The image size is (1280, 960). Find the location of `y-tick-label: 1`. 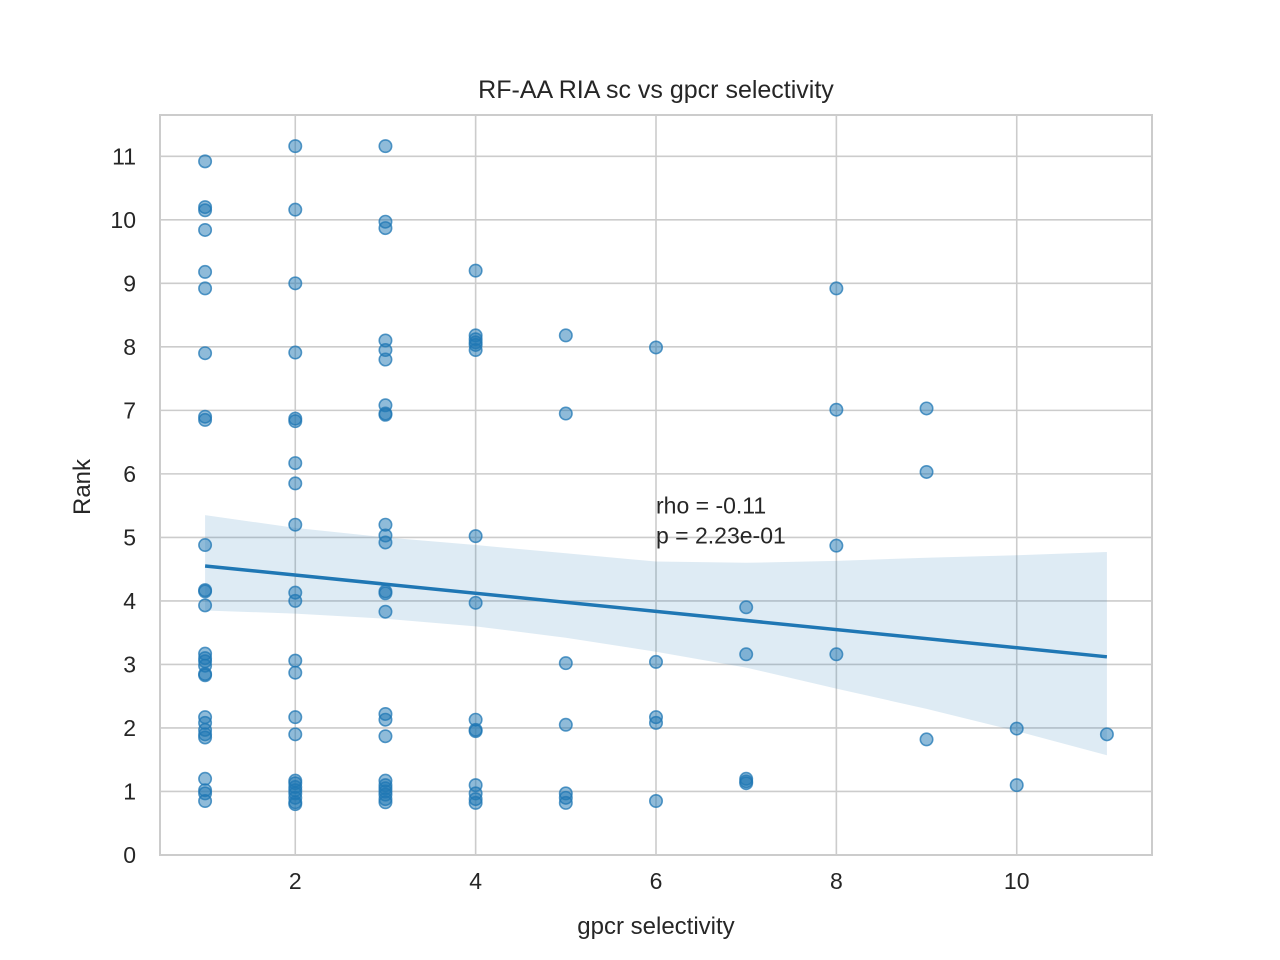

y-tick-label: 1 is located at coordinates (129, 791).